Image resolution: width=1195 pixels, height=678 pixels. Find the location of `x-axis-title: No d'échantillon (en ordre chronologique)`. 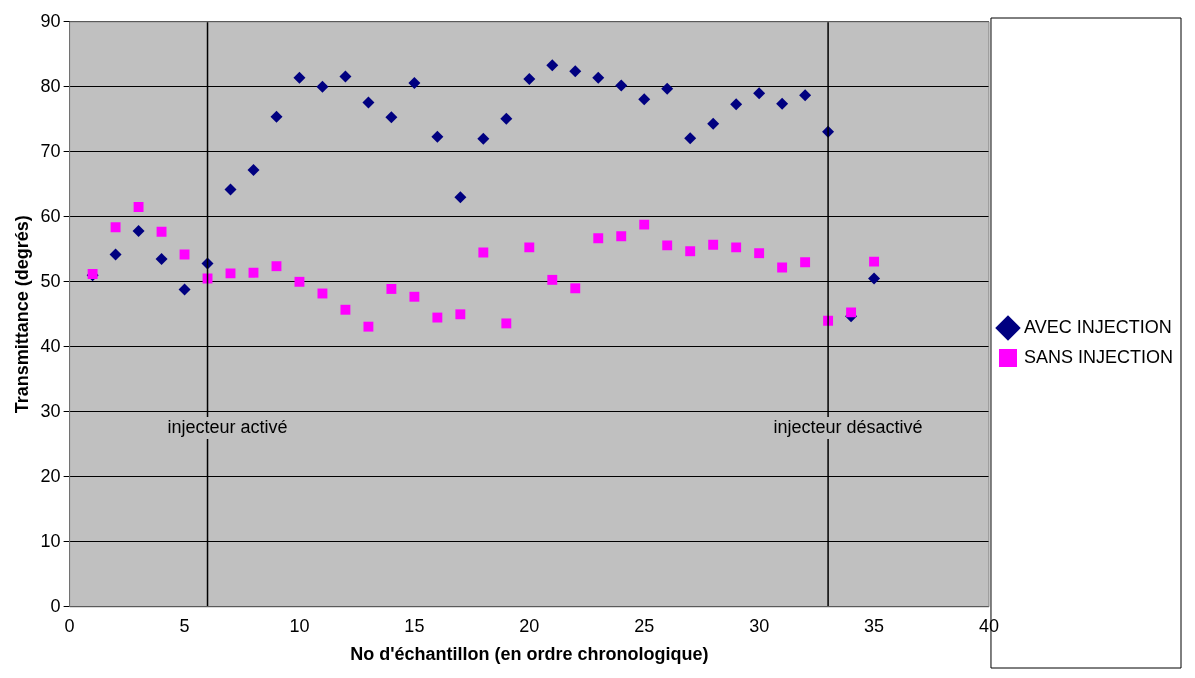

x-axis-title: No d'échantillon (en ordre chronologique) is located at coordinates (529, 654).